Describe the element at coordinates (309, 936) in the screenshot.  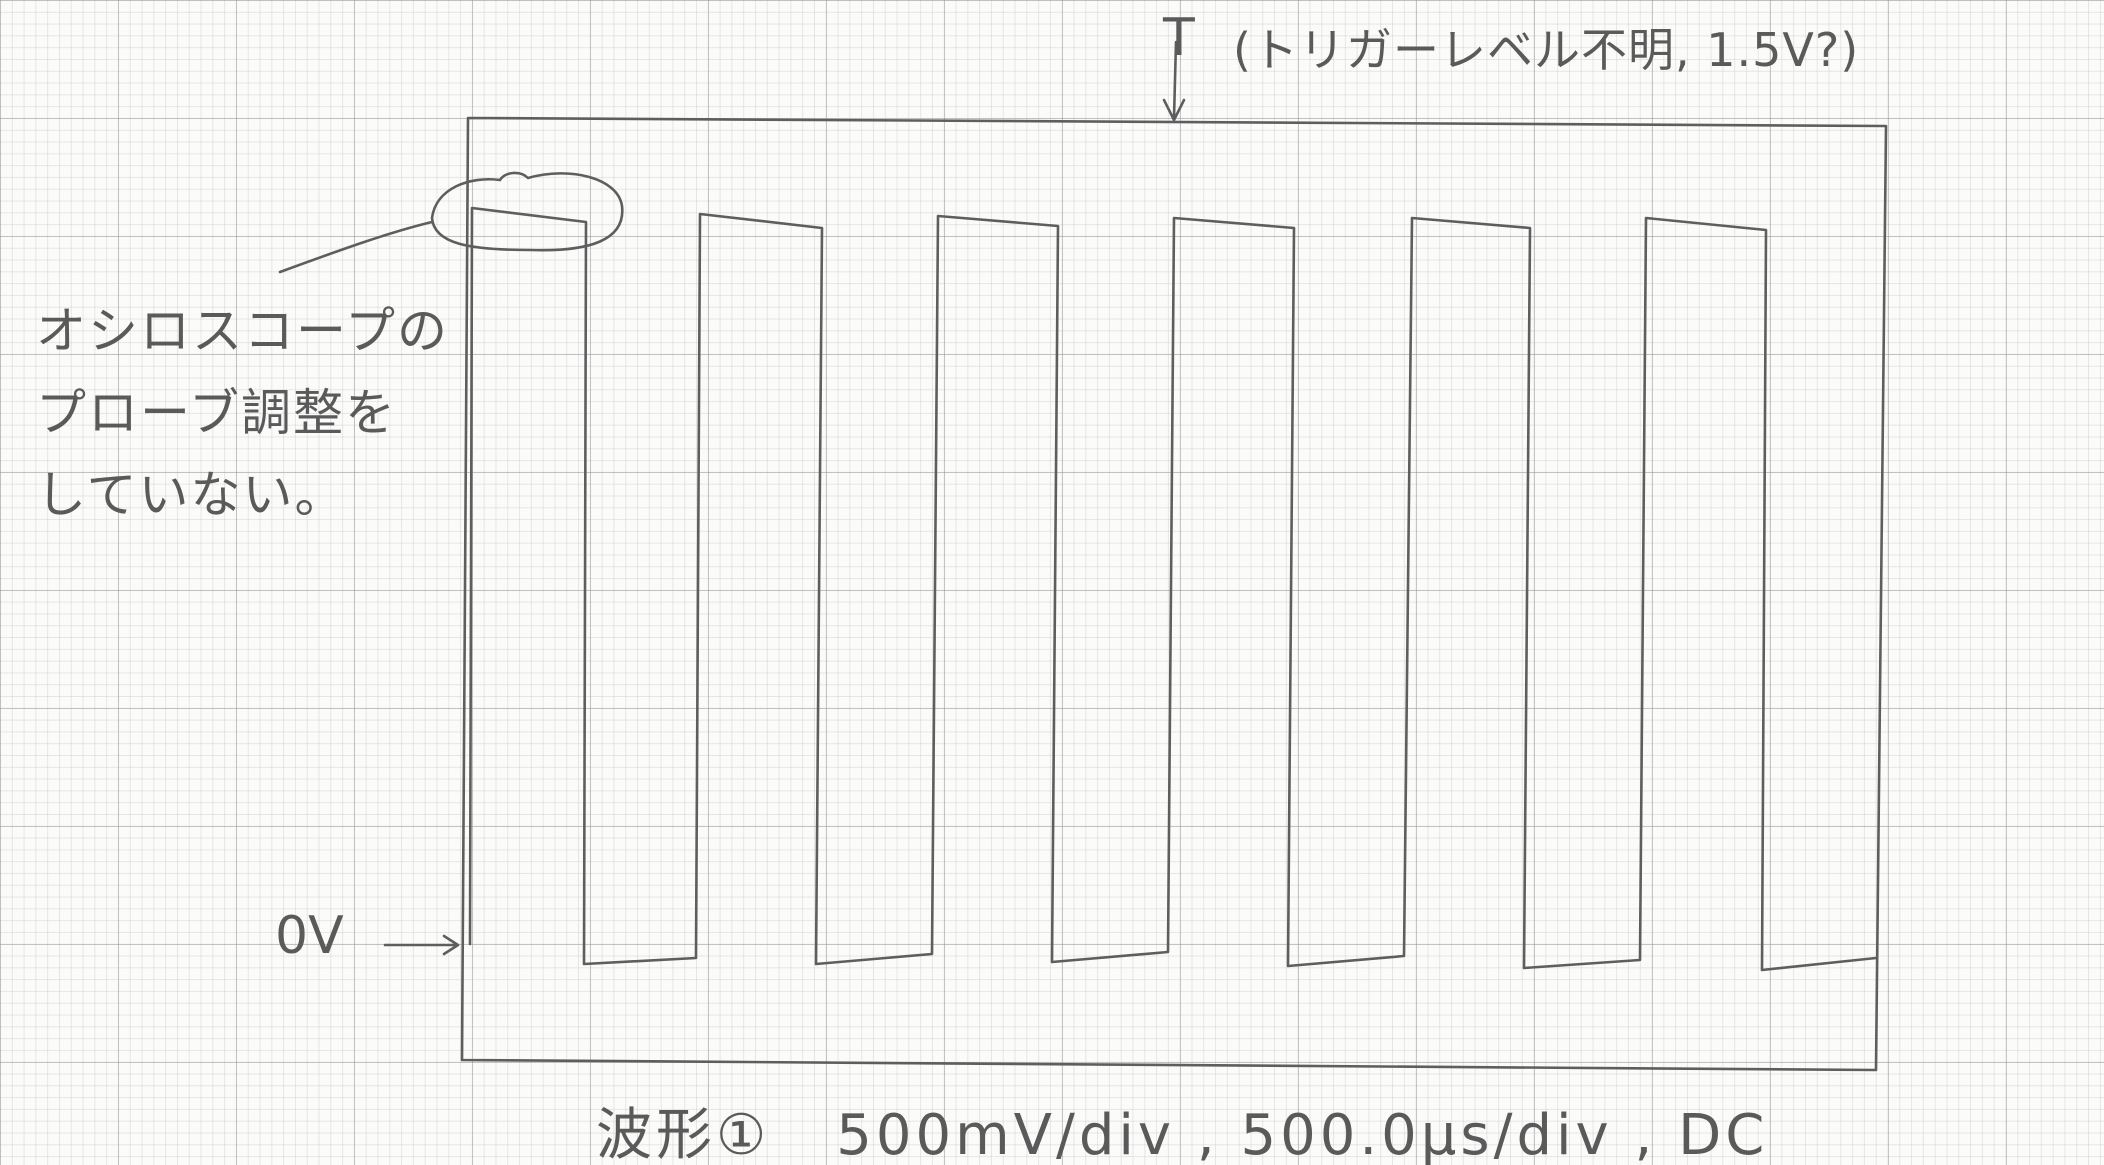
I see `zero-volt-label: 0V` at that location.